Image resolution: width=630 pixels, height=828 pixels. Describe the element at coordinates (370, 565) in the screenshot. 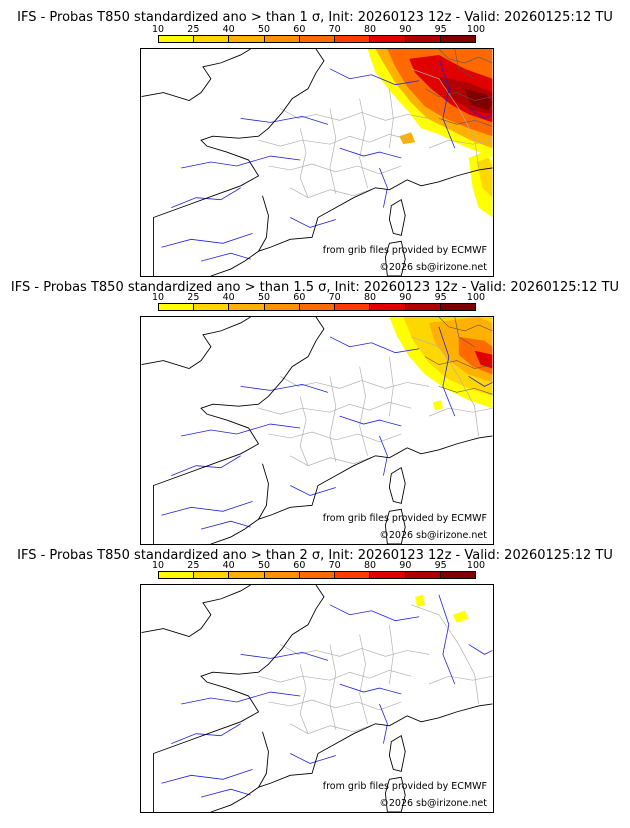

I see `colorbar-tick-label: 80` at that location.